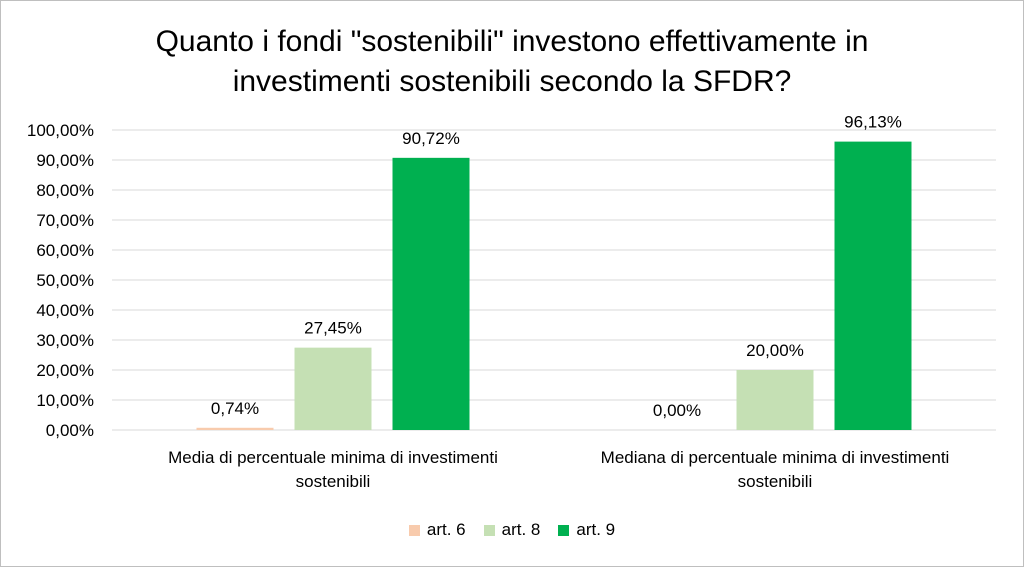 This screenshot has width=1024, height=567. I want to click on y-tick-label: 10,00%, so click(65, 400).